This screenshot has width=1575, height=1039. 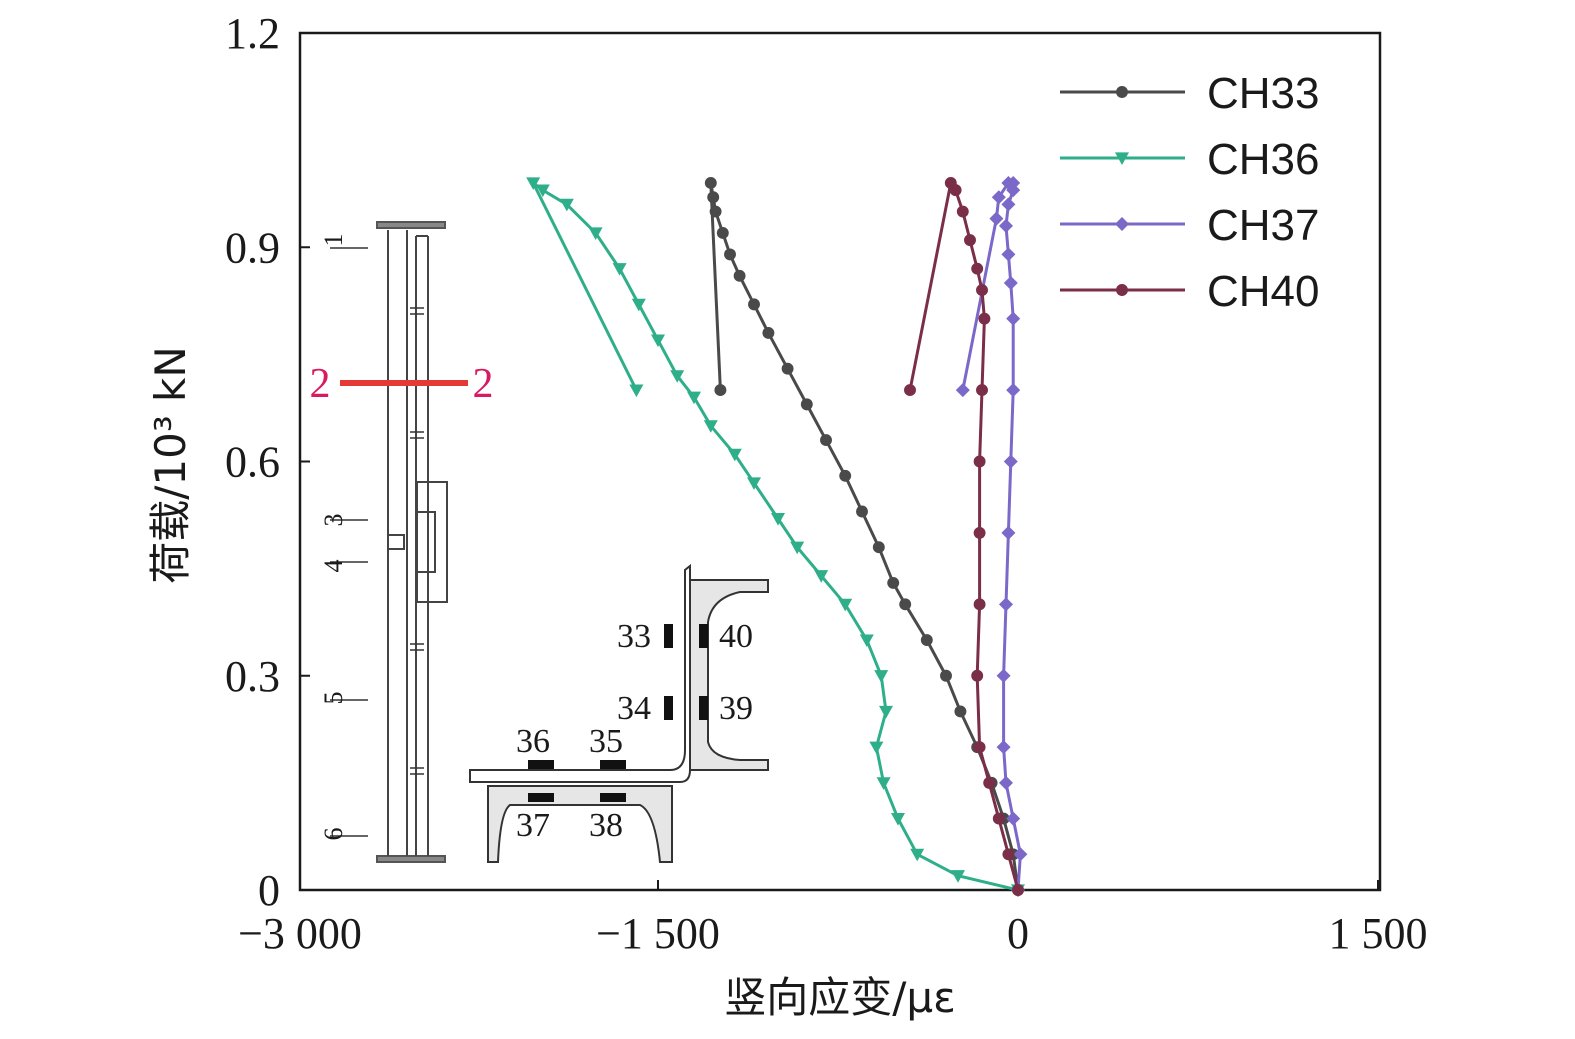 I want to click on gauge-label-35: 35, so click(x=606, y=741).